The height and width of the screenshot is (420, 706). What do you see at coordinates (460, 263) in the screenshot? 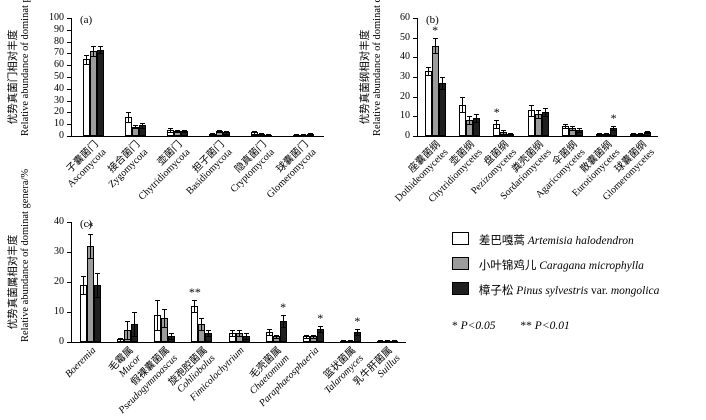
I see `legend-swatch-gray` at bounding box center [460, 263].